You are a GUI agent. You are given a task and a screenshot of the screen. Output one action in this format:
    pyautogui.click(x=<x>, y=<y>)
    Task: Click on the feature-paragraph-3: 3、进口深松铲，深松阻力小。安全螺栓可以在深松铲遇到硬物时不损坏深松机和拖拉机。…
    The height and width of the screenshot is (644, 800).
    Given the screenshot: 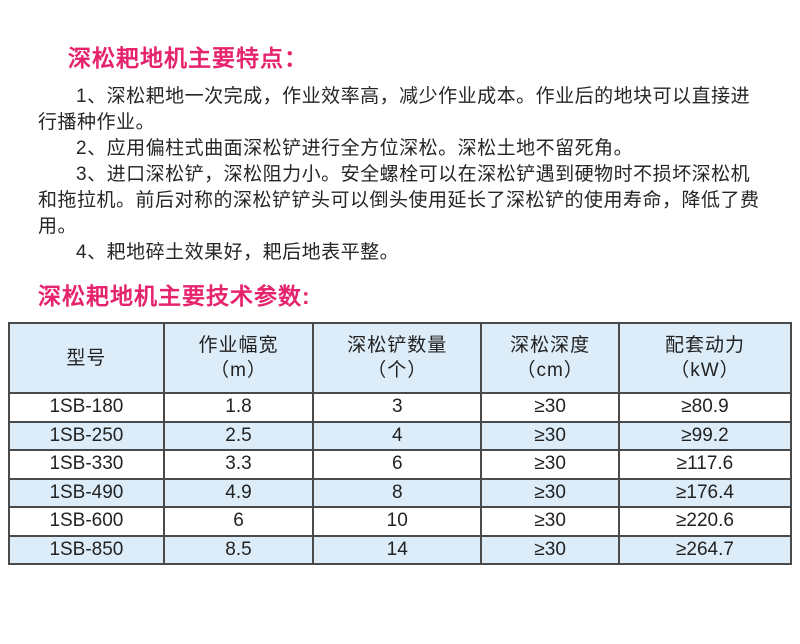 What is the action you would take?
    pyautogui.click(x=399, y=200)
    